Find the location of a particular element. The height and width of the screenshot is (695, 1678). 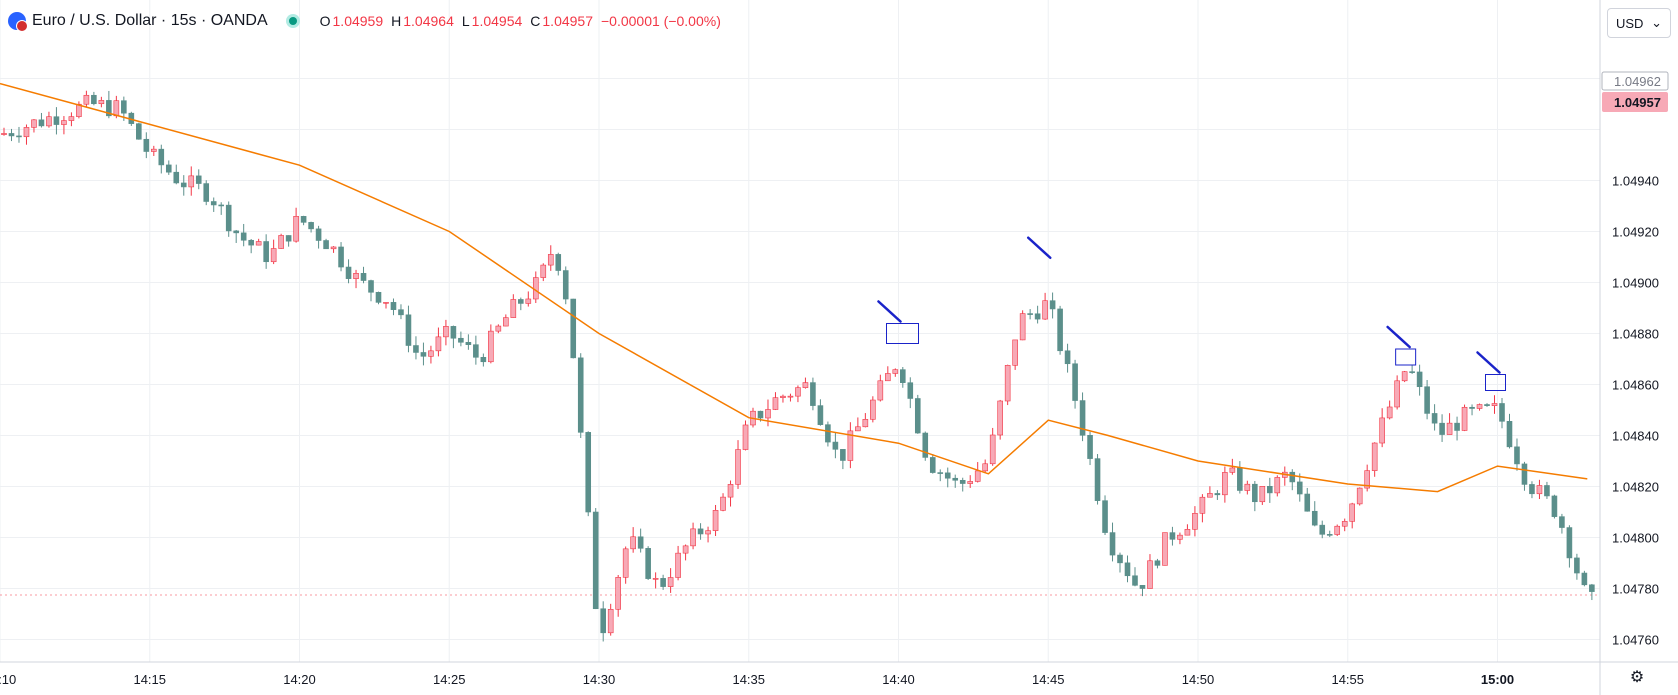

price-scale-label: 1.04780 is located at coordinates (1635, 589).